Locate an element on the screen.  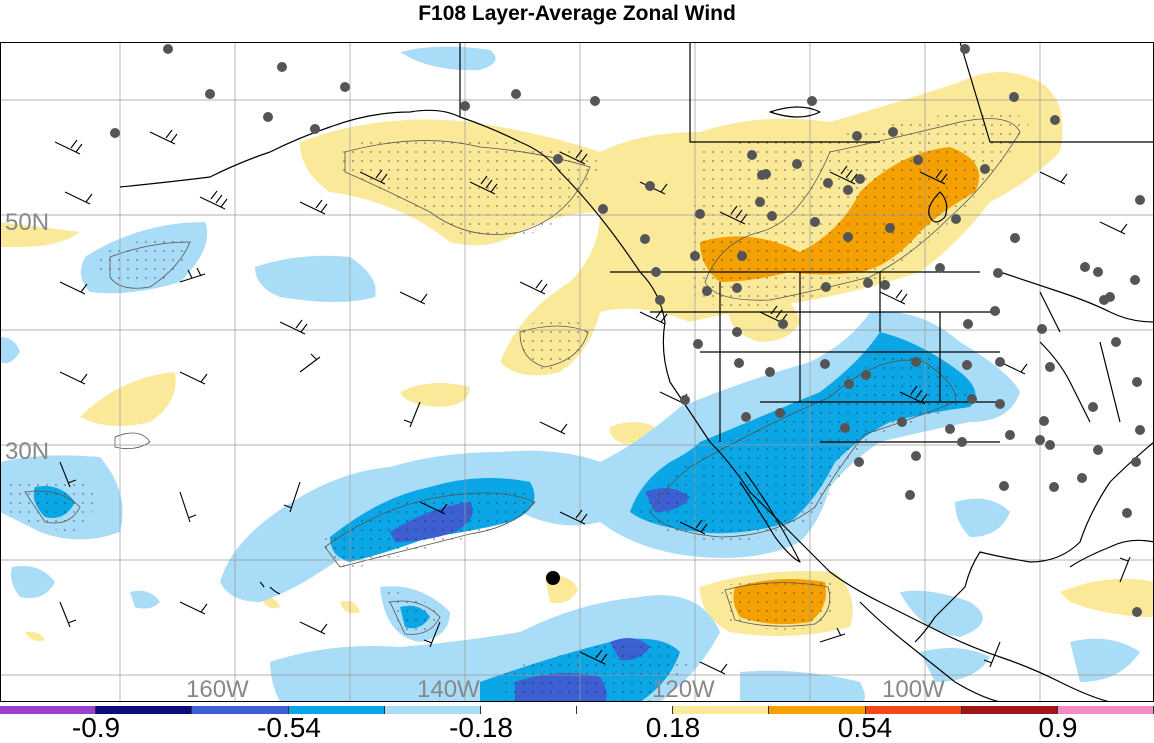
lat-label-30n: 30N is located at coordinates (27, 451).